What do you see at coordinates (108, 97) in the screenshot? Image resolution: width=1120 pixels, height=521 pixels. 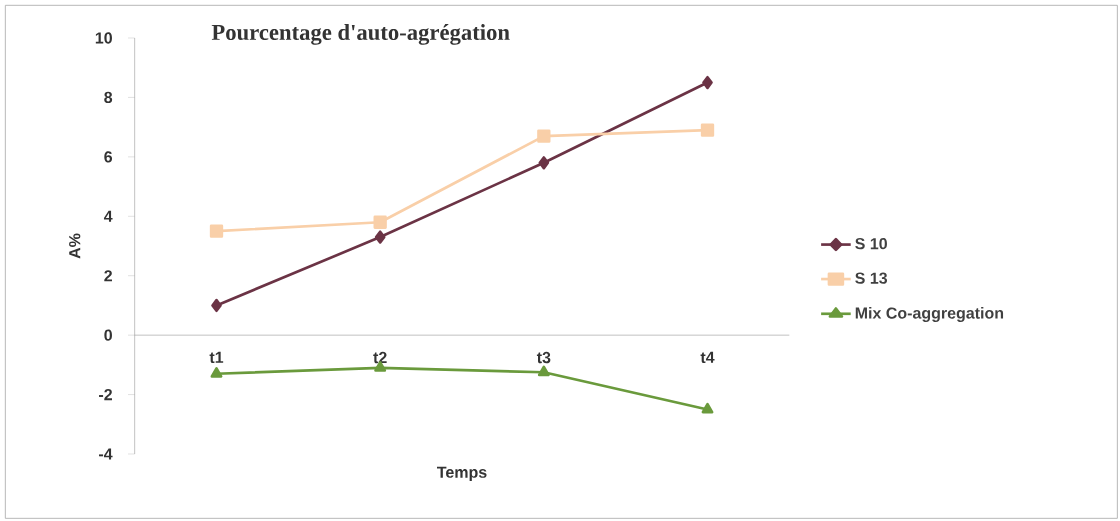 I see `y-tick-label: 8` at bounding box center [108, 97].